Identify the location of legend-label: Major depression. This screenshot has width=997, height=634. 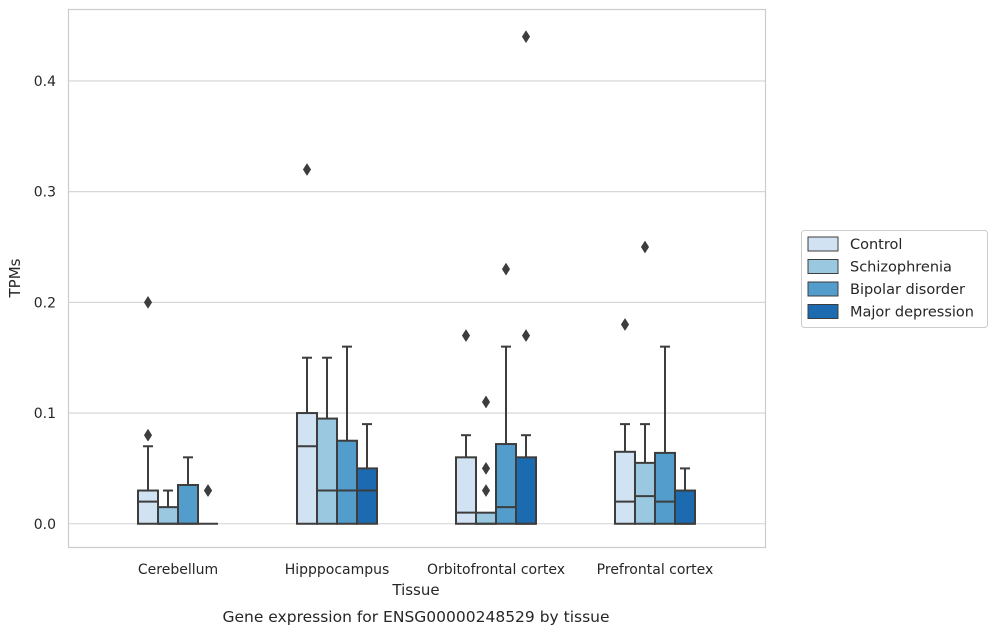
(912, 313).